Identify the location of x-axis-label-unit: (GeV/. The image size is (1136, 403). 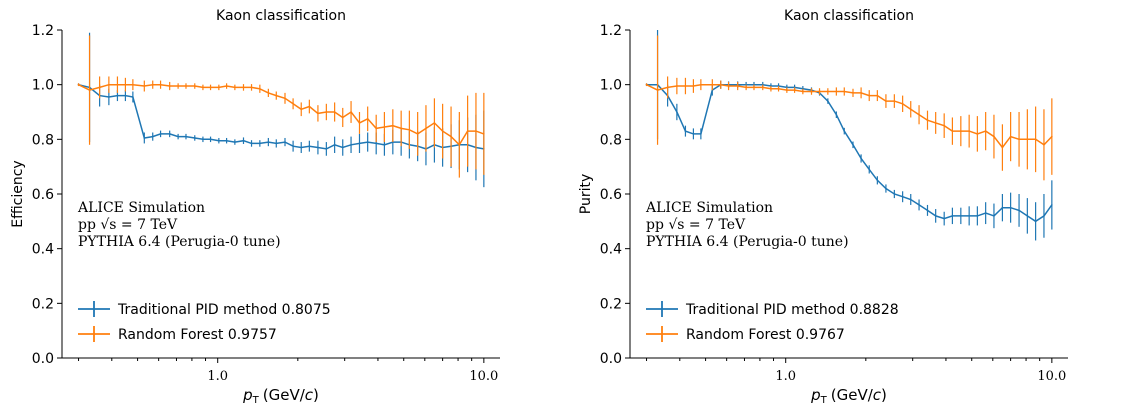
(852, 394).